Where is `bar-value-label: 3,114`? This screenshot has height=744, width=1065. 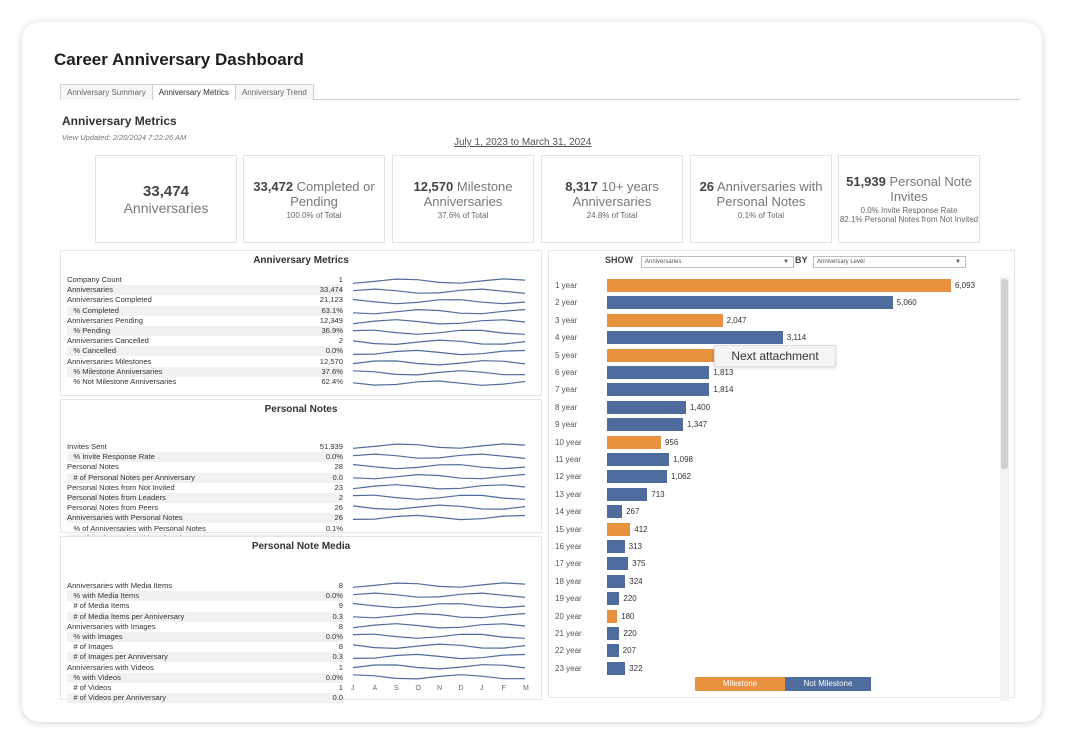 bar-value-label: 3,114 is located at coordinates (796, 338).